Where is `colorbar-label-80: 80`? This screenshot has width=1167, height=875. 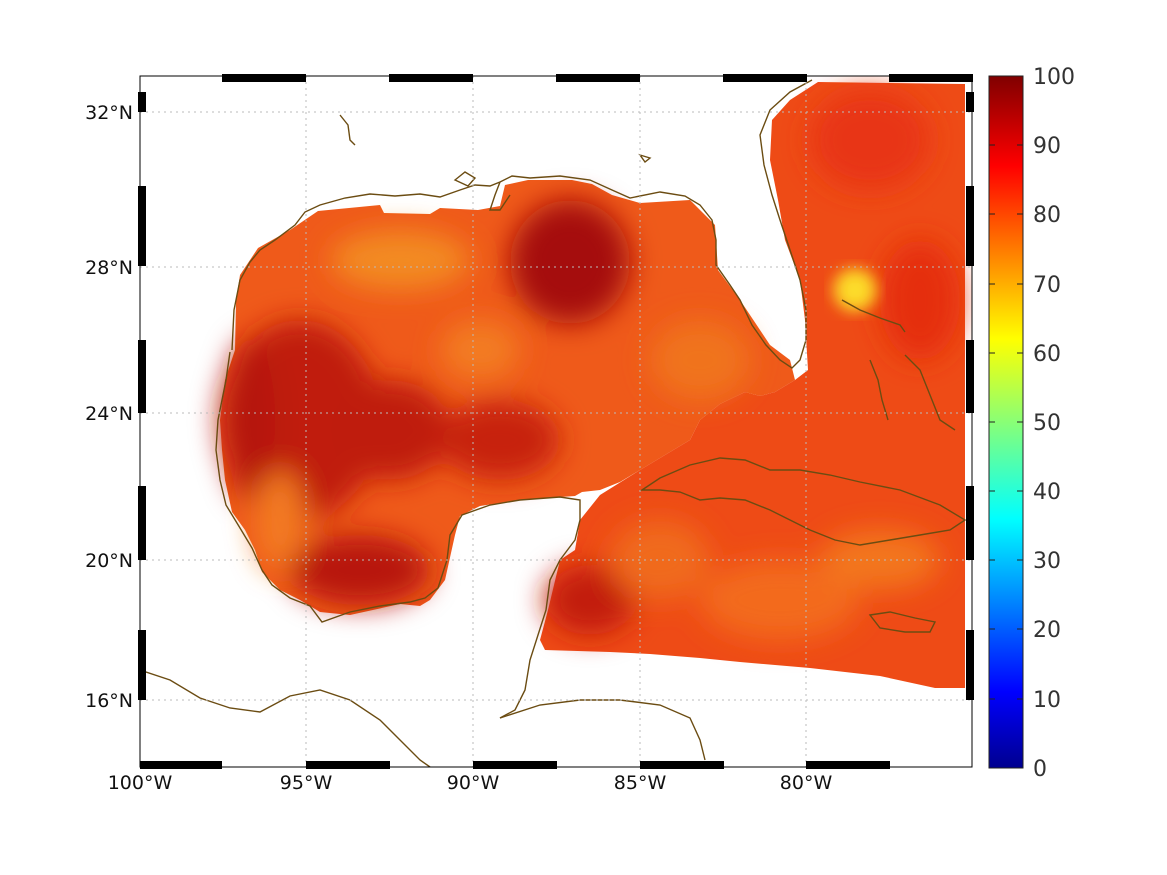
colorbar-label-80: 80 is located at coordinates (1047, 215).